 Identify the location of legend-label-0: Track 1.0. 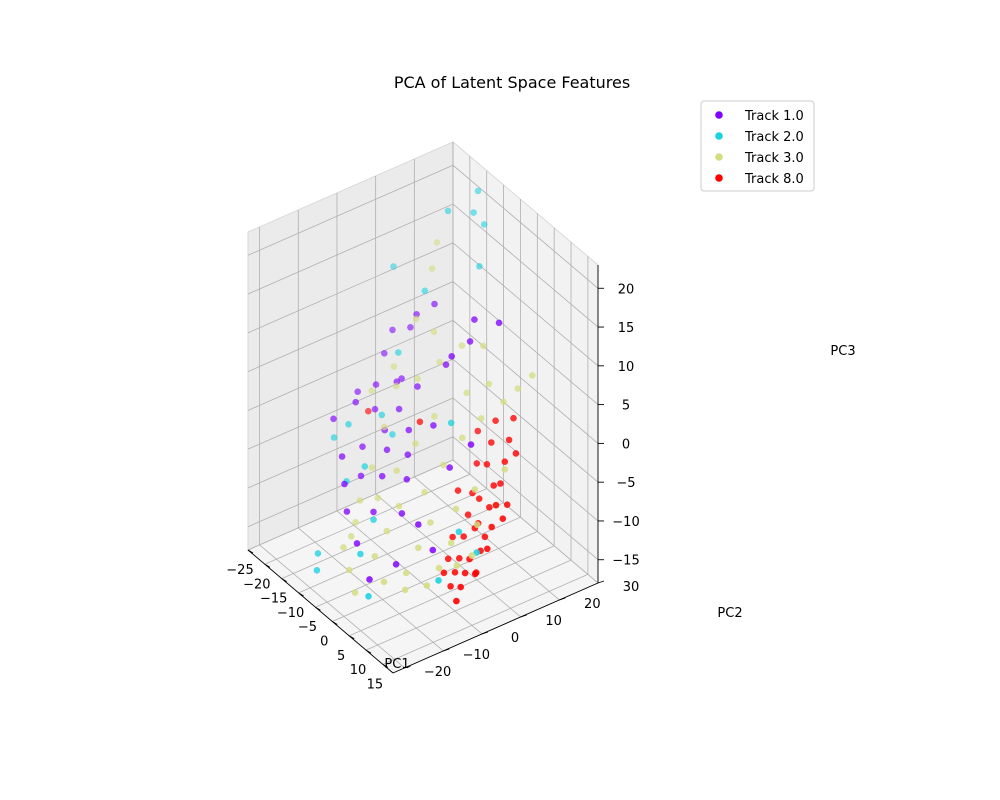
(774, 116).